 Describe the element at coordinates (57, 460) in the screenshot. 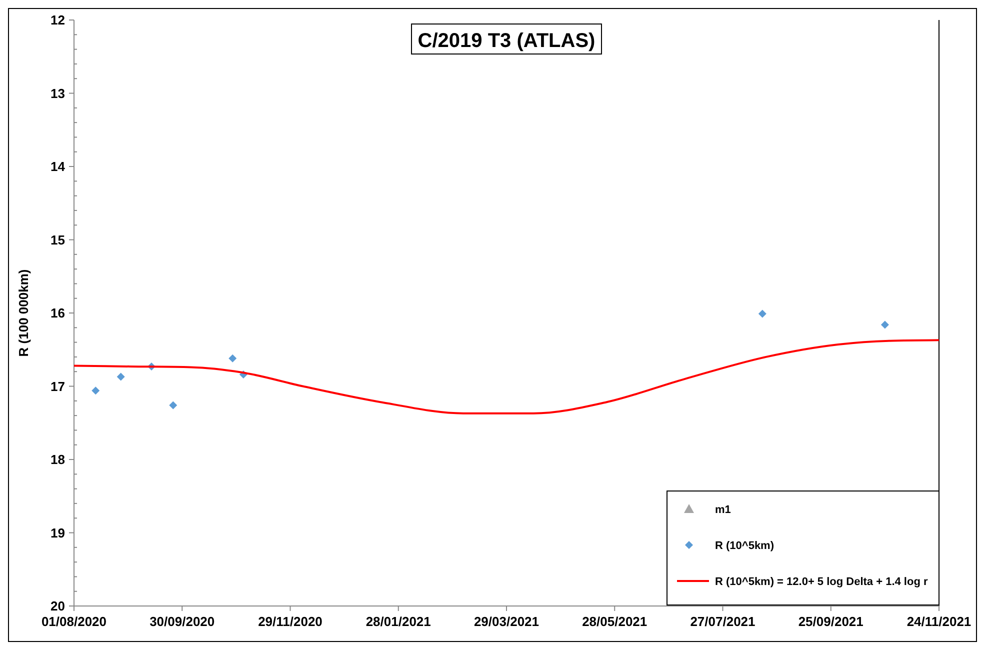

I see `y-tick-label: 18` at that location.